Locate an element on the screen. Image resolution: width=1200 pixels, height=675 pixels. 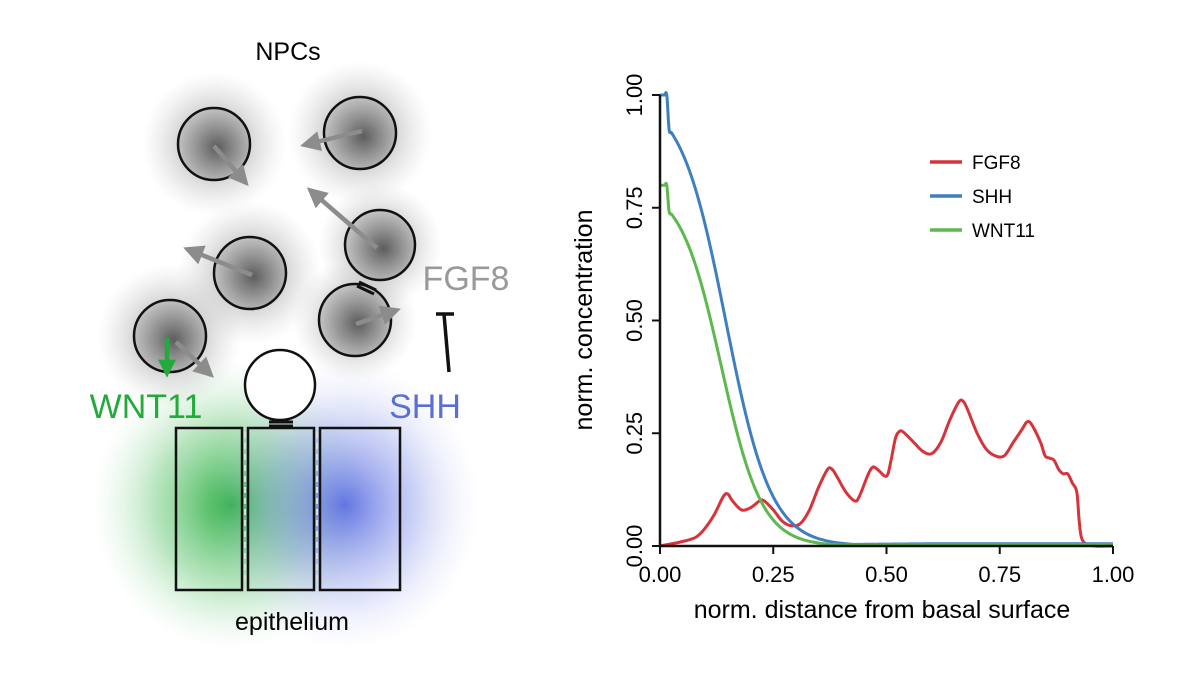
y-ticks: 0.00 0.25 0.50 0.75 1.00 is located at coordinates (641, 321).